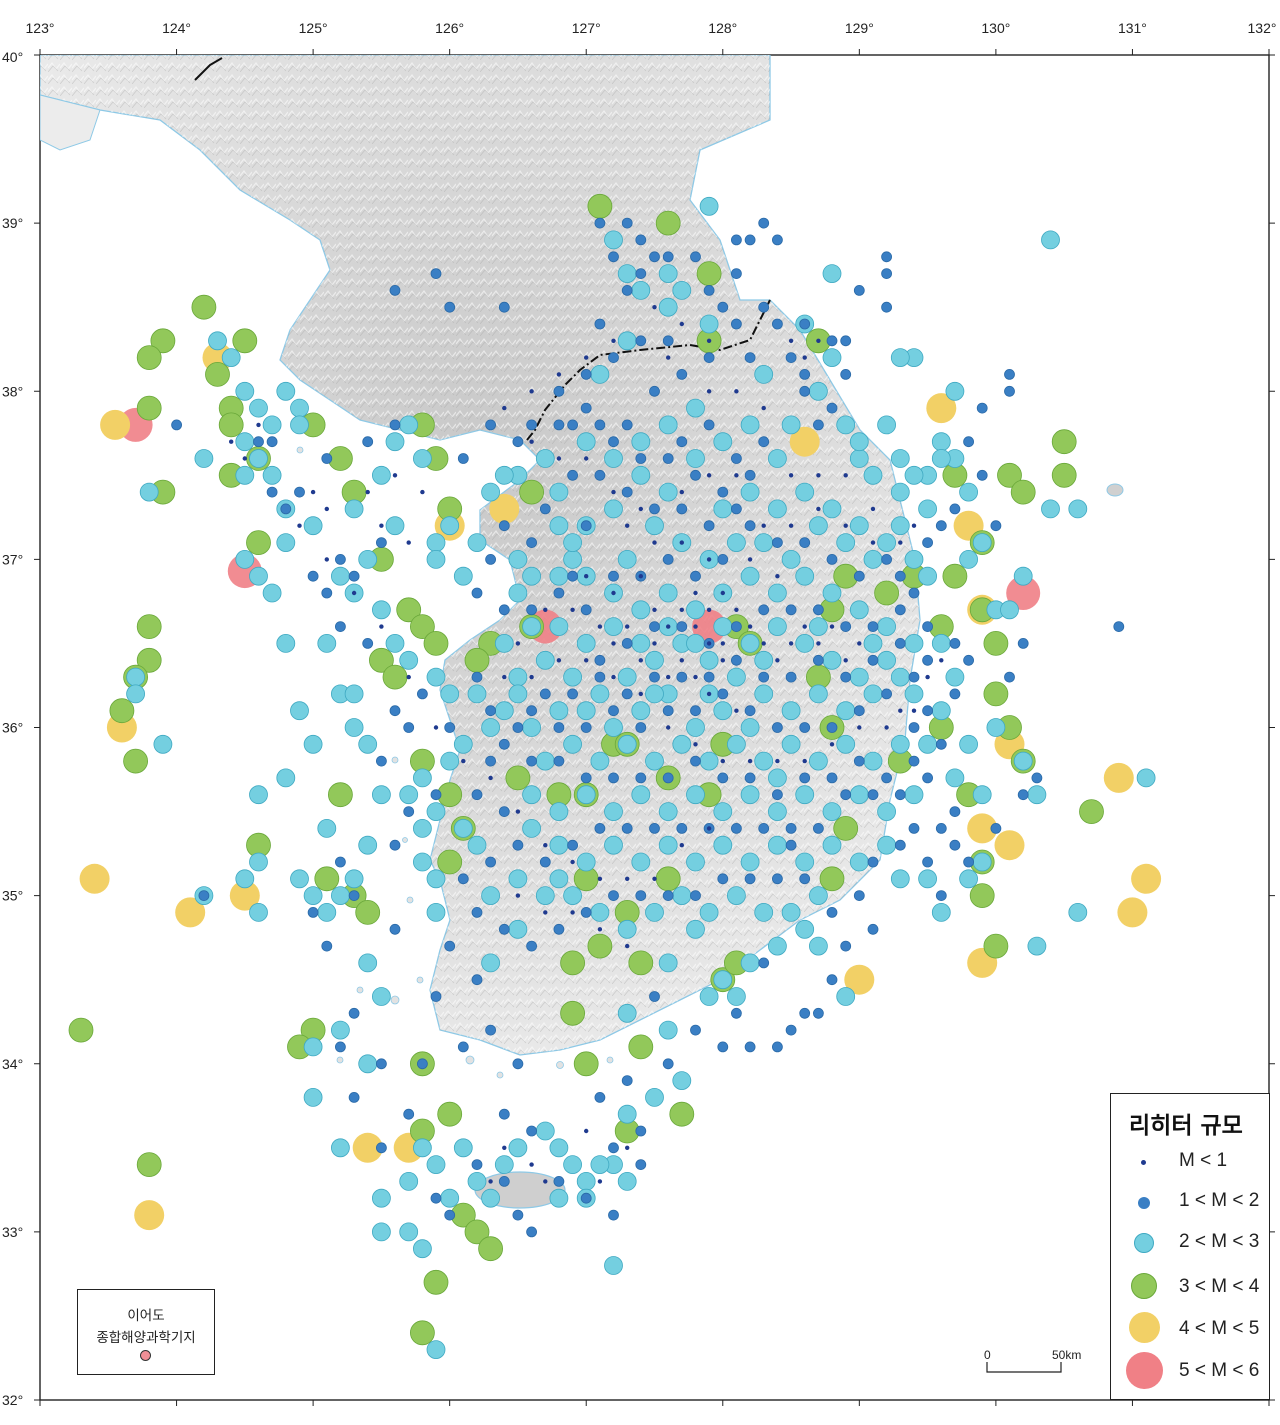 This screenshot has width=1280, height=1425. Describe the element at coordinates (648, 370) in the screenshot. I see `dmz-line` at that location.